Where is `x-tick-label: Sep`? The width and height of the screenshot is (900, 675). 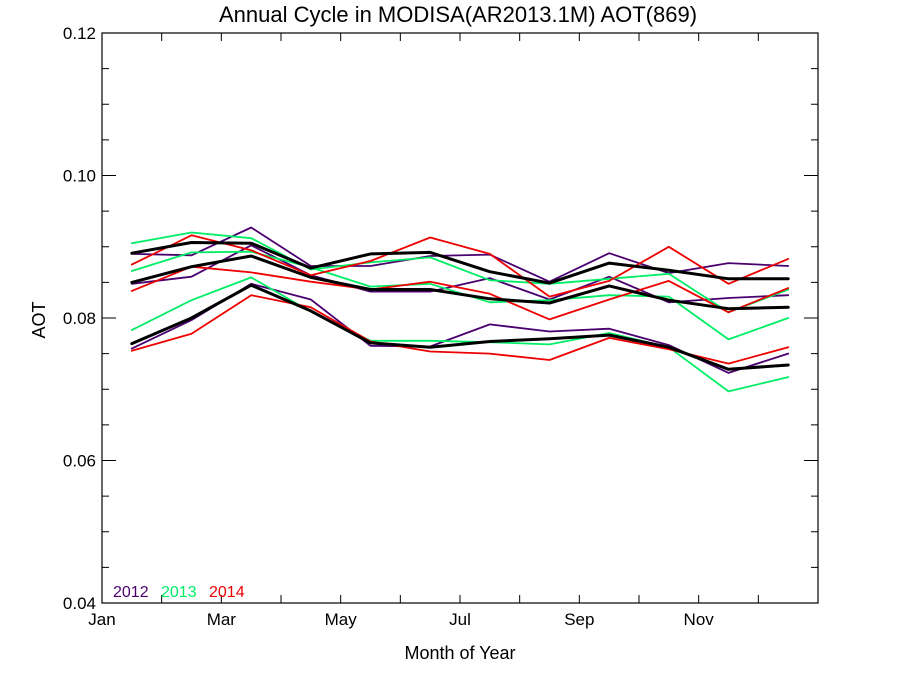 x-tick-label: Sep is located at coordinates (579, 619).